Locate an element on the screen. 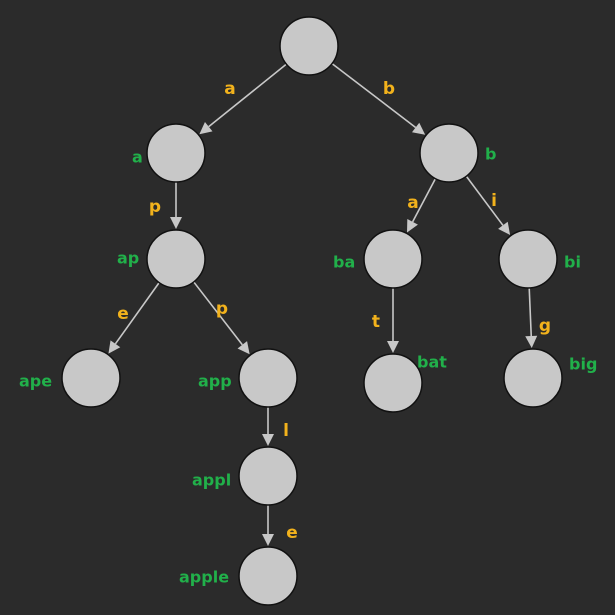  edge-root-a is located at coordinates (243, 99).